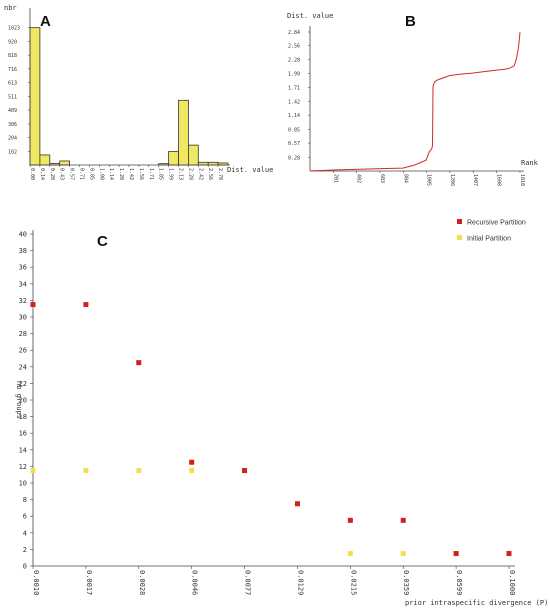 Image resolution: width=550 pixels, height=613 pixels. What do you see at coordinates (294, 158) in the screenshot?
I see `b-y-tick-label: 0.28` at bounding box center [294, 158].